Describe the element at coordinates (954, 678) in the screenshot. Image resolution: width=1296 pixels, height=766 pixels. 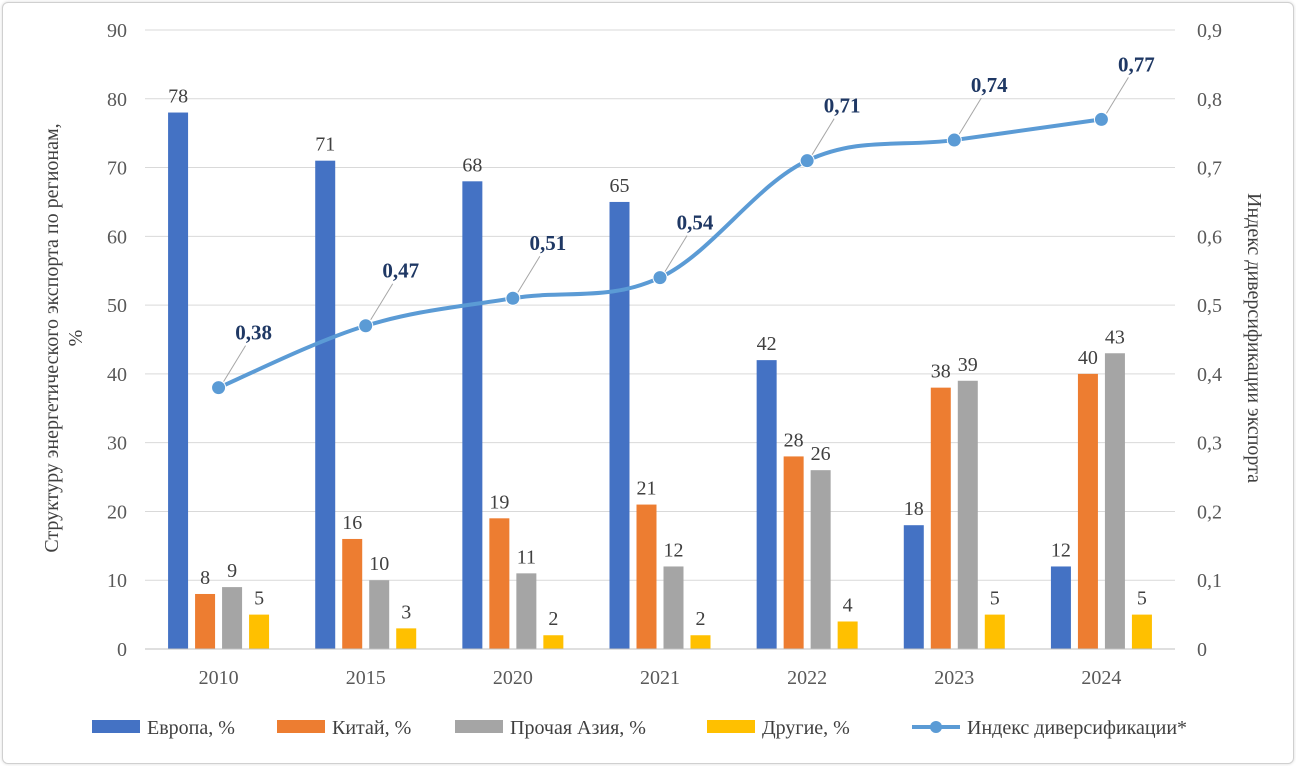
I see `x-tick-label: 2023` at that location.